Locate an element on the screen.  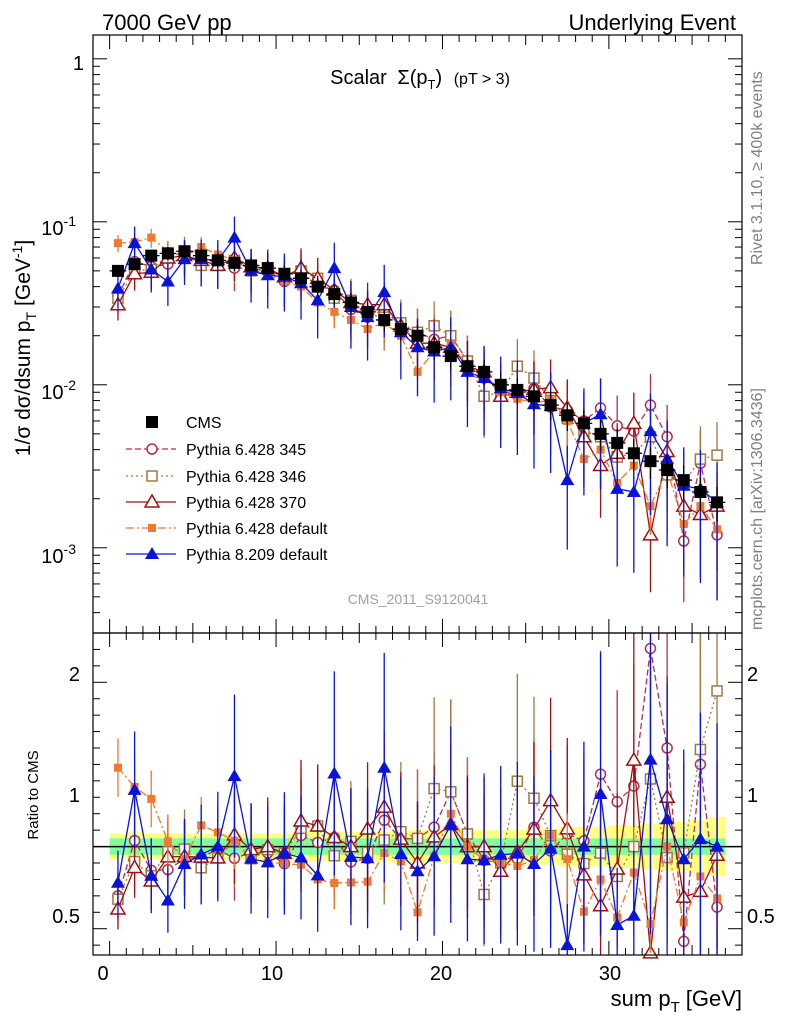
legend-entry-p345: Pythia 6.428 345 is located at coordinates (246, 450).